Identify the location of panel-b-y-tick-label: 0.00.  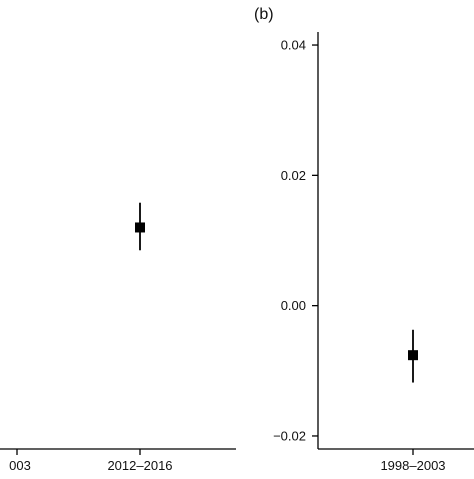
(293, 305).